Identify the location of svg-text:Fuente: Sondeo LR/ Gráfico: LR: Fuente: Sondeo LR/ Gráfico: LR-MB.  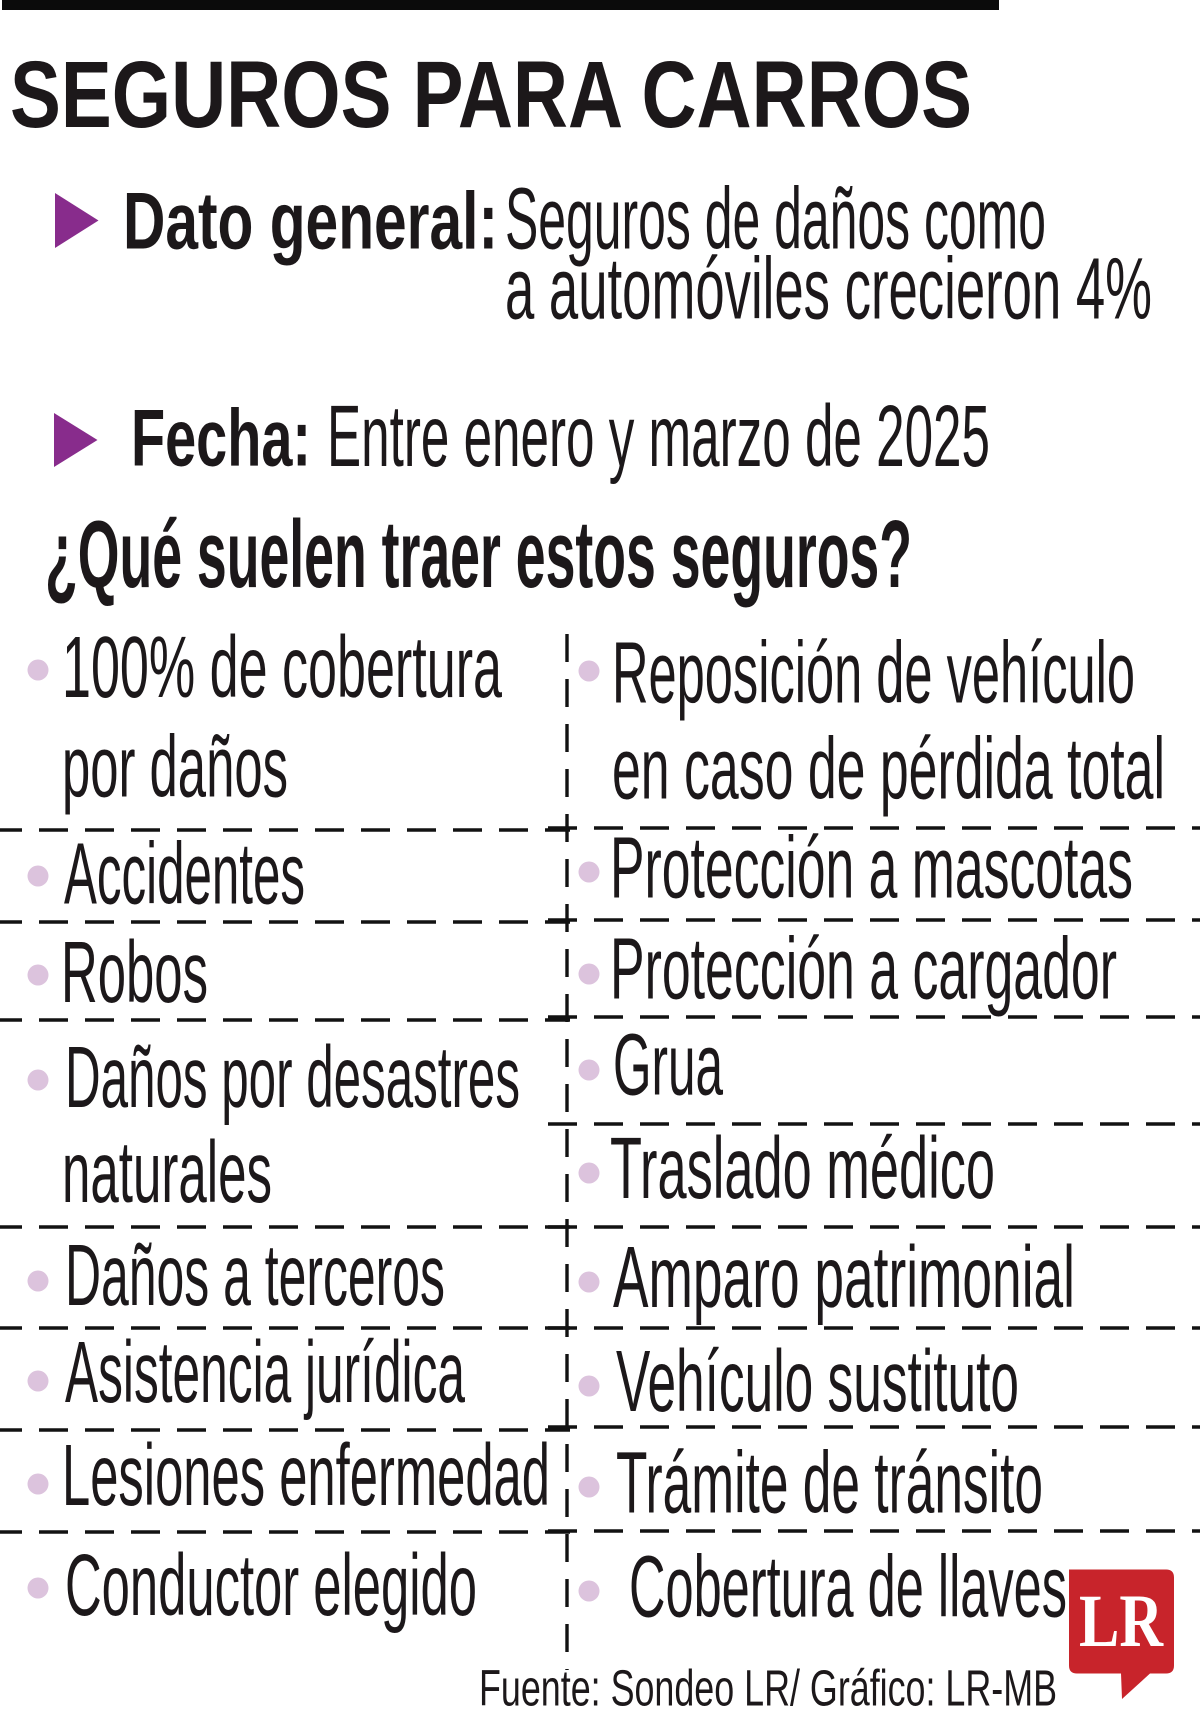
(768, 1688).